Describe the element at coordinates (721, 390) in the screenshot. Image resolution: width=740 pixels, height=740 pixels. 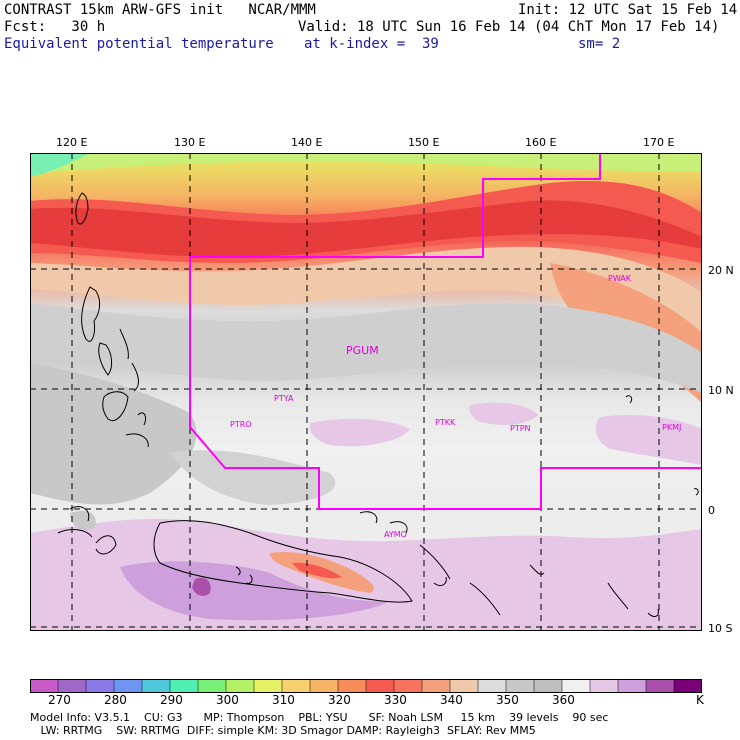
I see `lat-label-10n: 10 N` at that location.